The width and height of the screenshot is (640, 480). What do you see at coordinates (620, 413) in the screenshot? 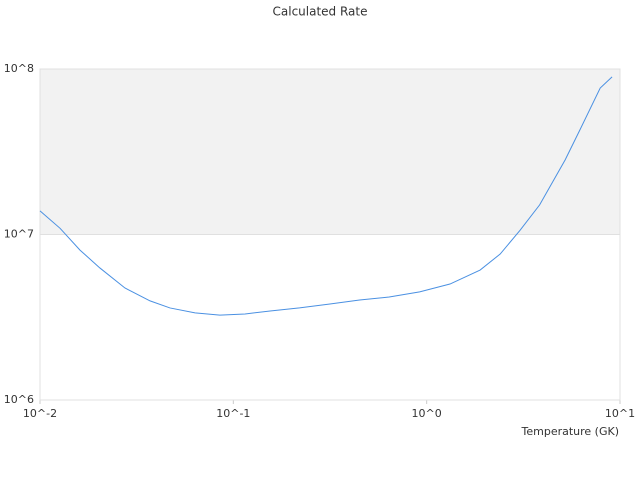
I see `x-tick-label: 10^1` at bounding box center [620, 413].